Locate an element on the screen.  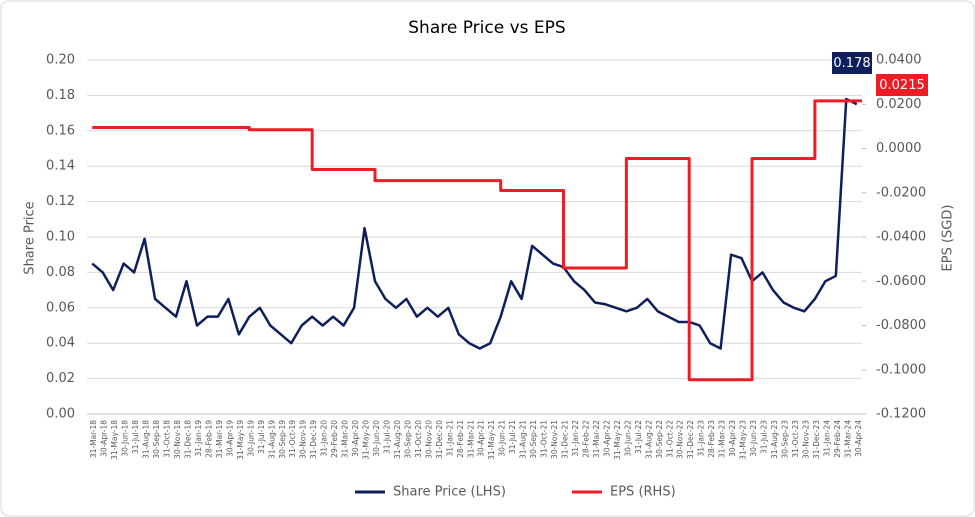
y2-tick-label: -0.0200 is located at coordinates (901, 192).